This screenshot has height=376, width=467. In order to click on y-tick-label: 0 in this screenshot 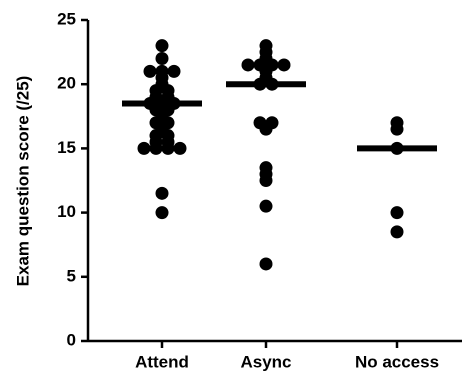, I will do `click(71, 339)`.